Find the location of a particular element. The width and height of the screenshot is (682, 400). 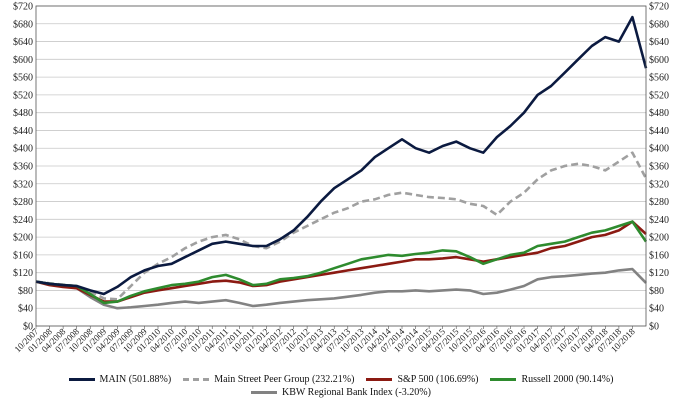

y-tick-label-left: $200 is located at coordinates (23, 238).